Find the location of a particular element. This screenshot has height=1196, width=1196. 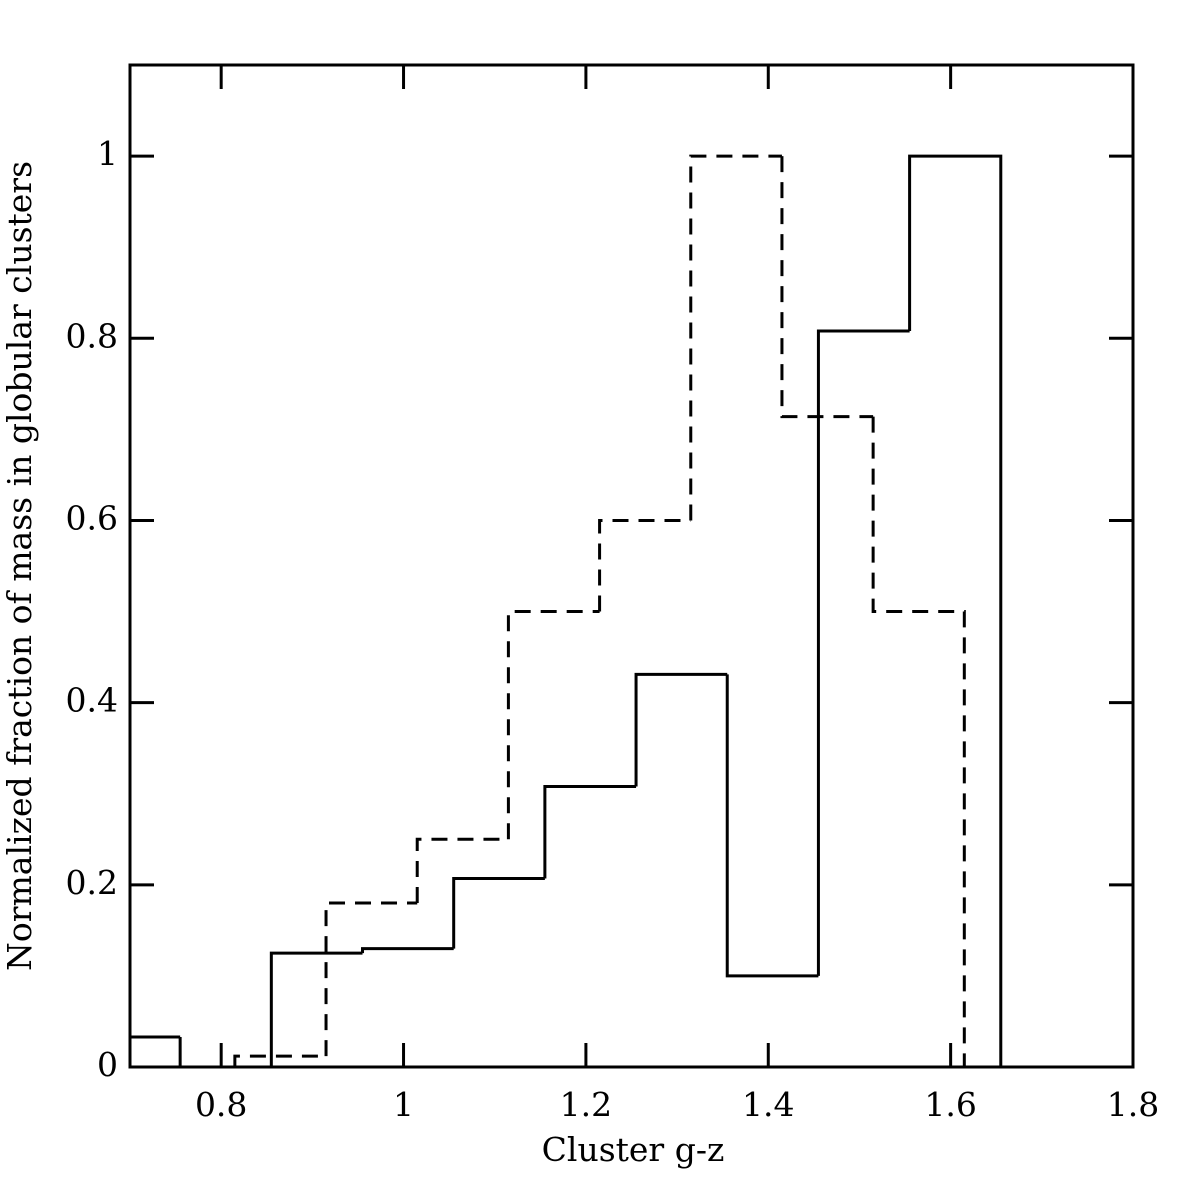

y-tick-label: 0.8 is located at coordinates (92, 335).